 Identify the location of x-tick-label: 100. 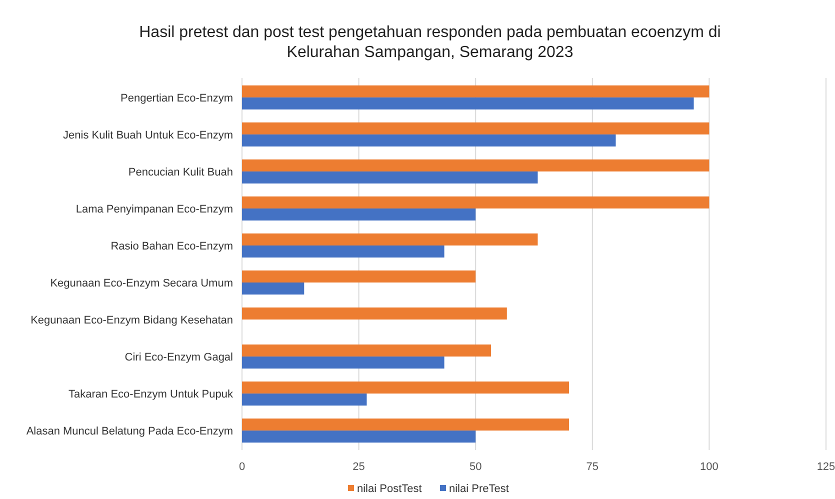
(709, 467).